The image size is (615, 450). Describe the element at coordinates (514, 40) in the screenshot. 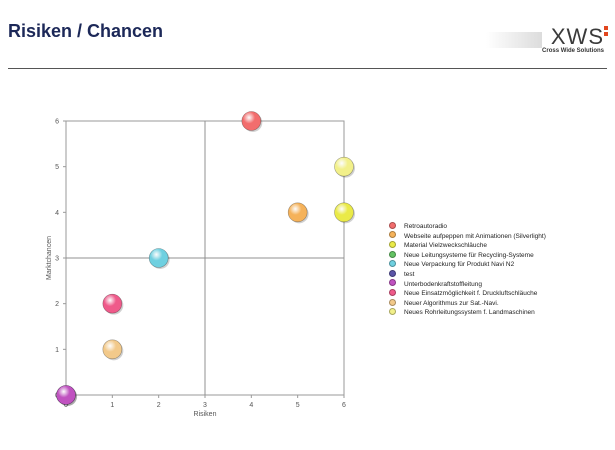

I see `logo-gradient-bar` at that location.